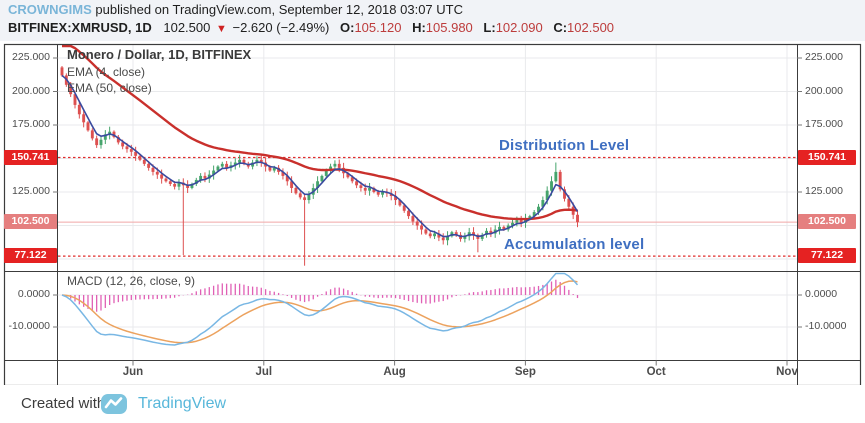 Image resolution: width=865 pixels, height=423 pixels. What do you see at coordinates (489, 27) in the screenshot?
I see `low-label: L:` at bounding box center [489, 27].